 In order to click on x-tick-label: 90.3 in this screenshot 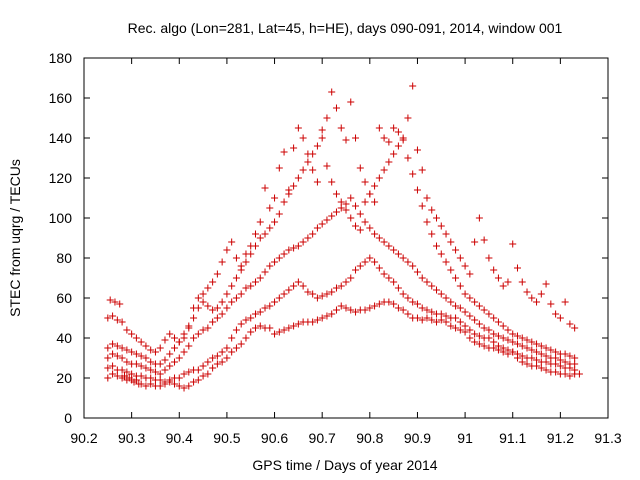, I will do `click(131, 438)`.